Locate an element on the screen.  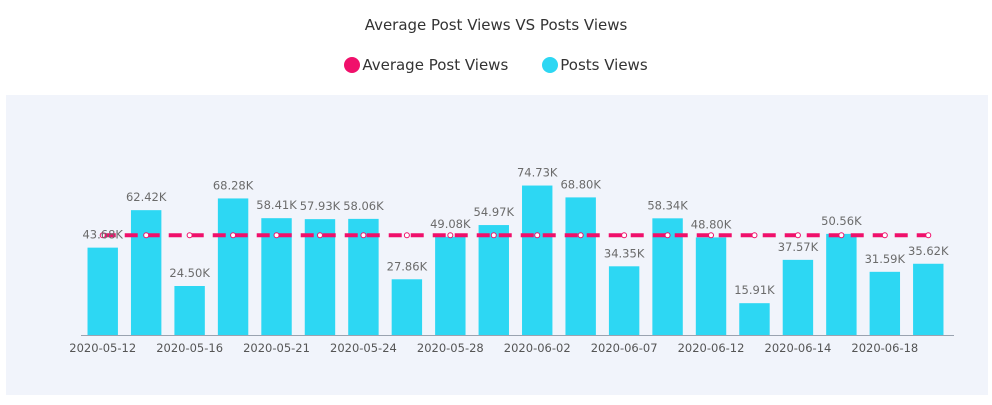
bar-label-2: 62.42K is located at coordinates (146, 197).